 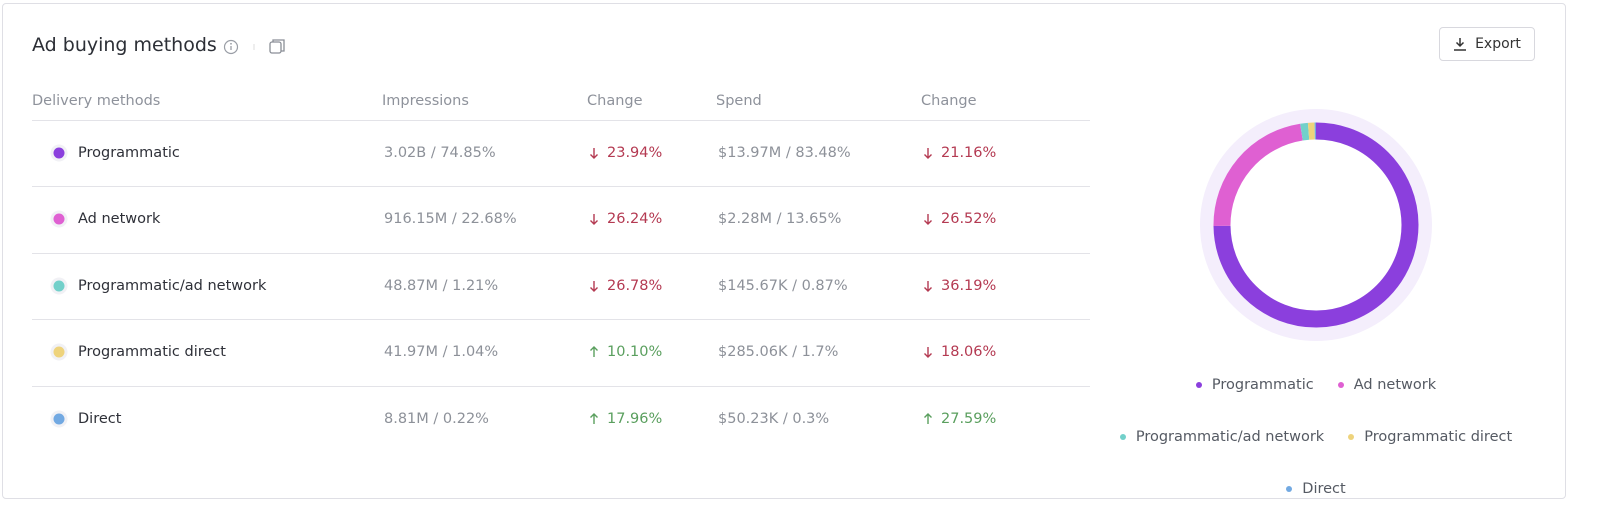 I want to click on legend-item: Direct, so click(x=1316, y=489).